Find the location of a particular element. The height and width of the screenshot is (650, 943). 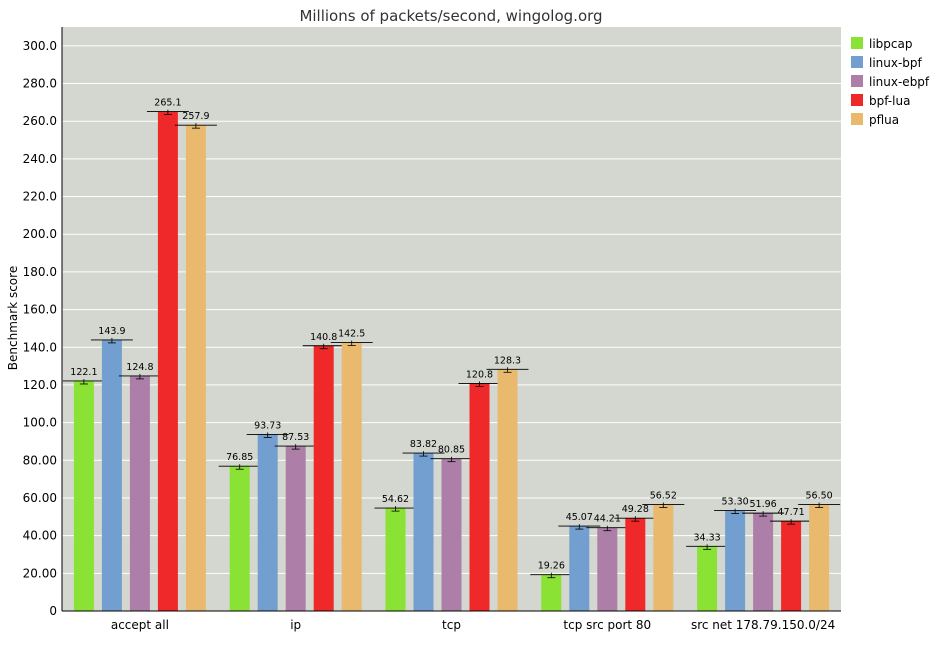

data-label: 53.30 is located at coordinates (734, 502).